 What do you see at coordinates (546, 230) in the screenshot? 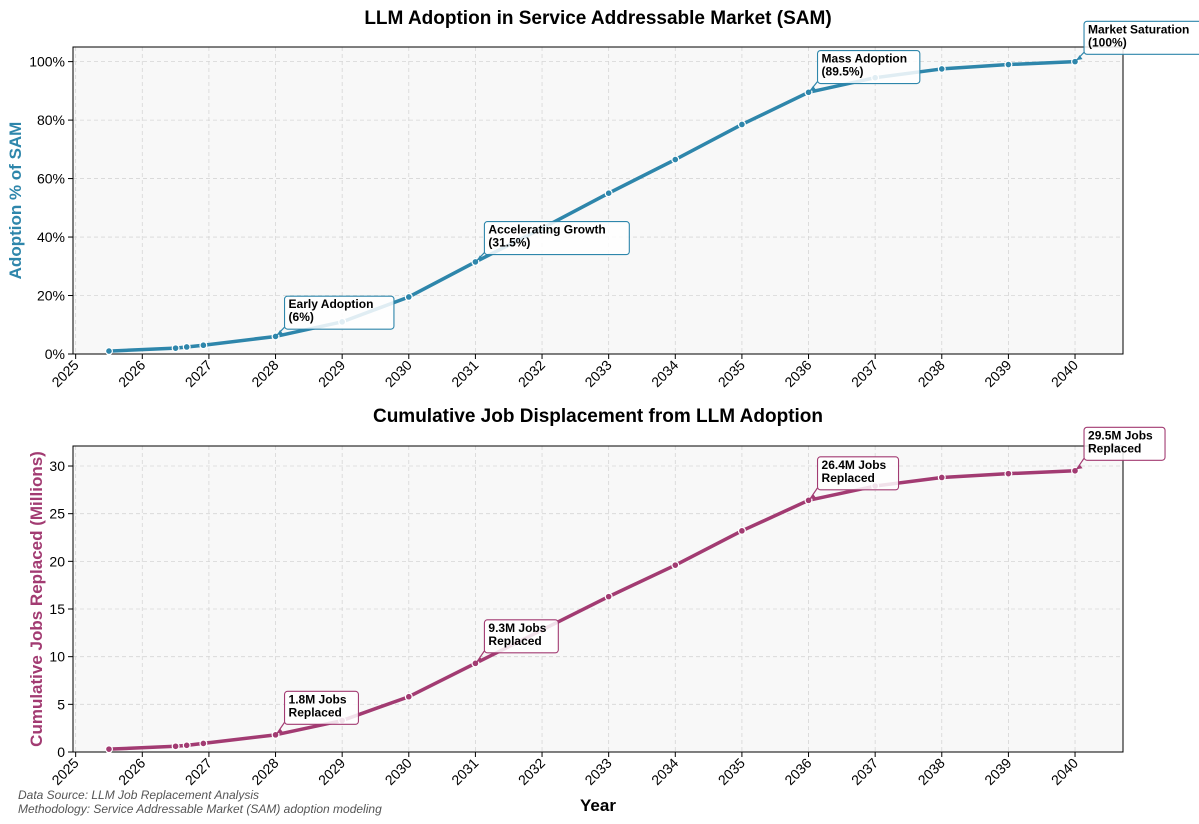
I see `annotation-label: Accelerating Growth` at bounding box center [546, 230].